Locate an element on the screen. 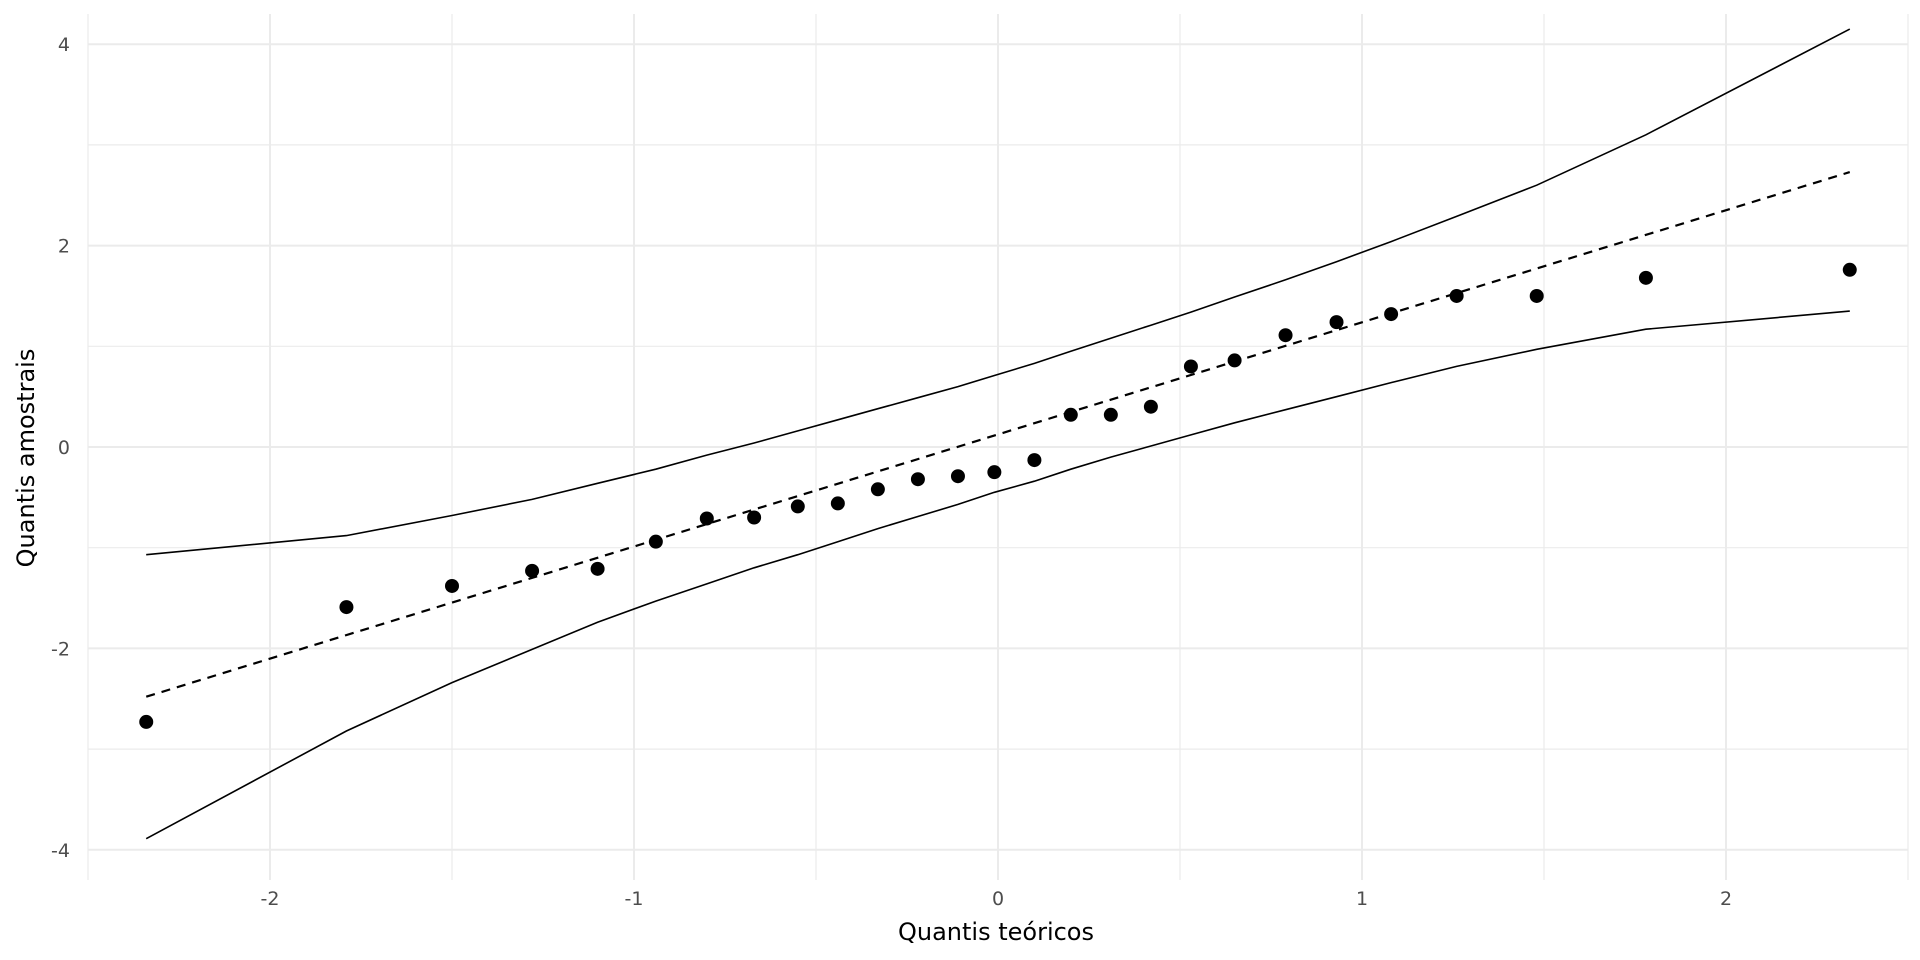 The image size is (1920, 960). x-axis-tick-labels: -2 -1 0 1 2 is located at coordinates (997, 899).